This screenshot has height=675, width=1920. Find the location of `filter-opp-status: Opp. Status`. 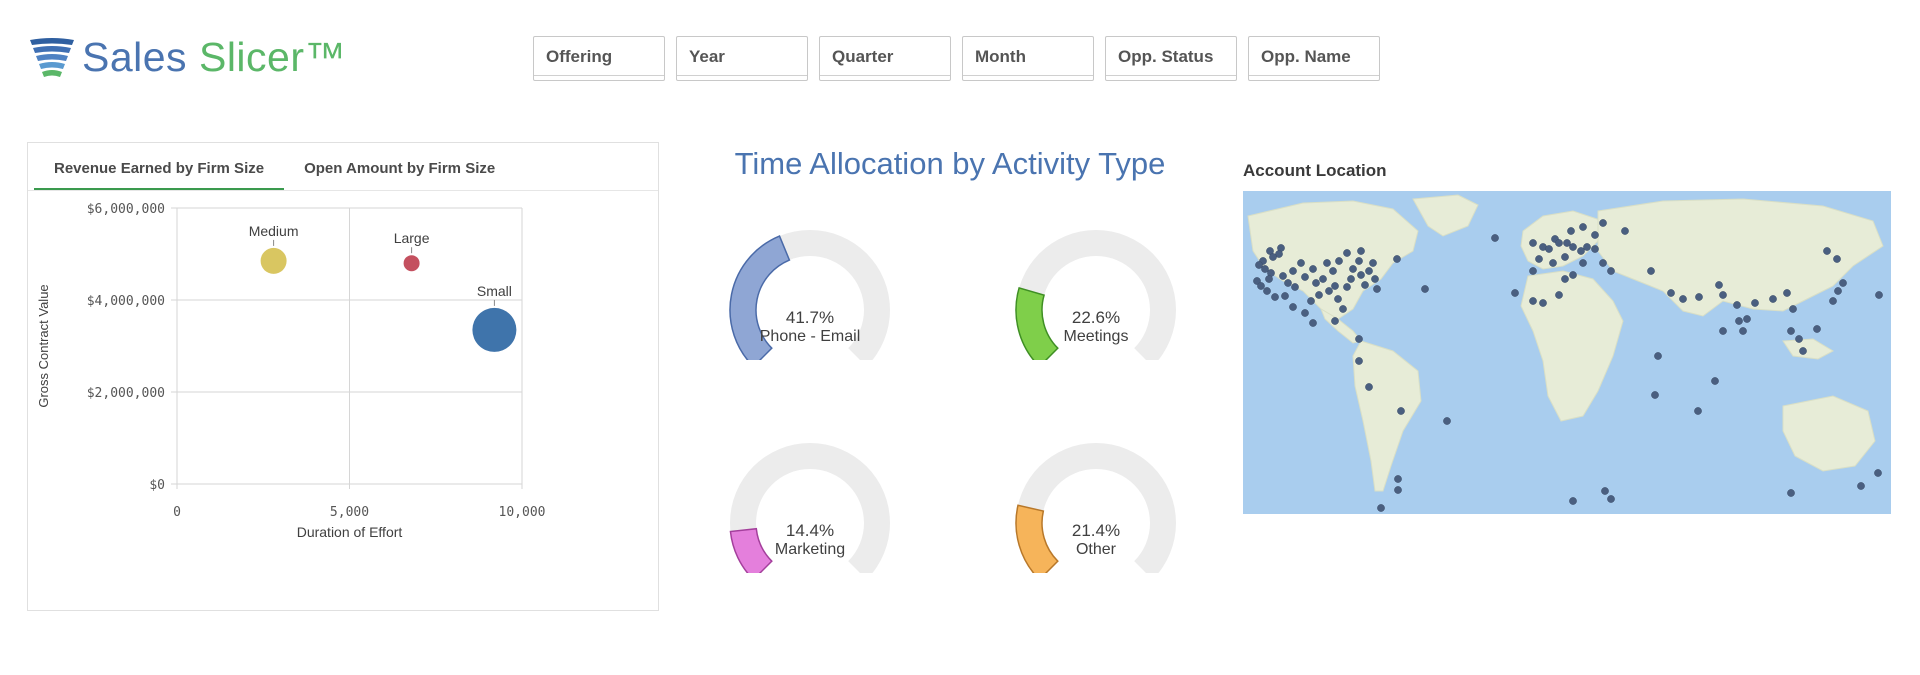

filter-opp-status: Opp. Status is located at coordinates (1171, 58).